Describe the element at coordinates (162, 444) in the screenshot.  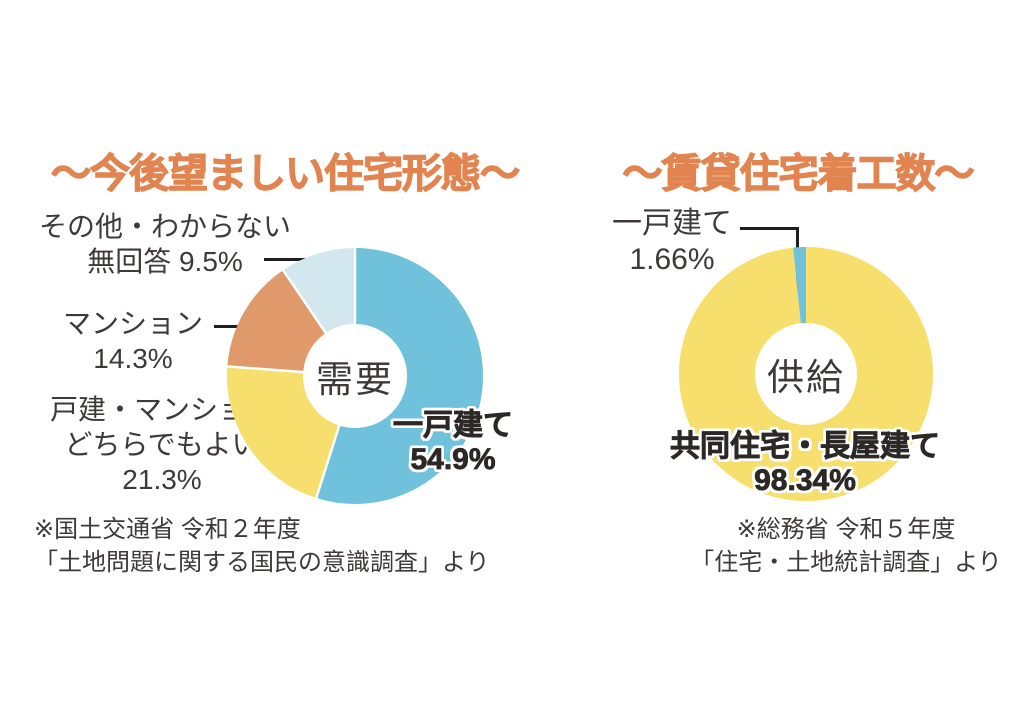
I see `callout-either-line2: どちらでもよい` at that location.